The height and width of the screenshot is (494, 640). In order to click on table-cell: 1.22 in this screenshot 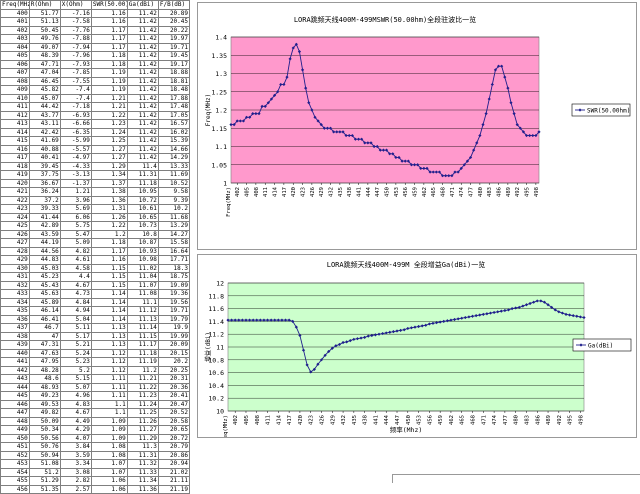, I will do `click(109, 115)`.